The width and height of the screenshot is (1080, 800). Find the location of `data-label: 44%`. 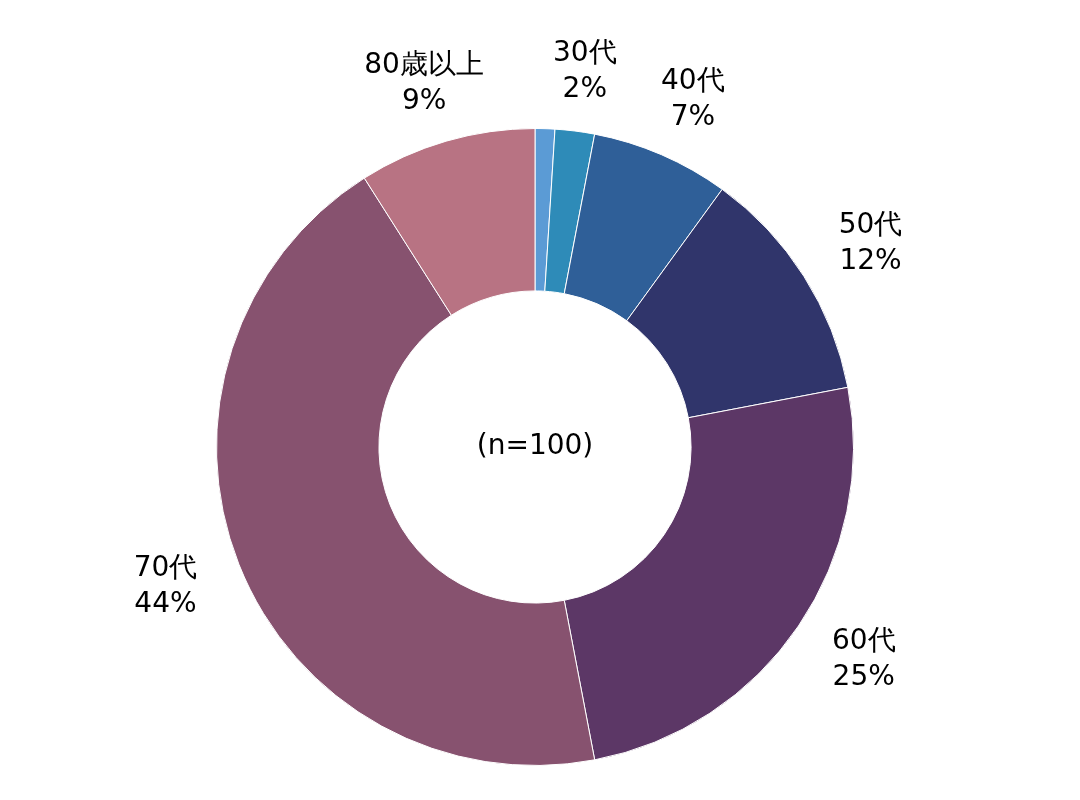

data-label: 44% is located at coordinates (165, 602).